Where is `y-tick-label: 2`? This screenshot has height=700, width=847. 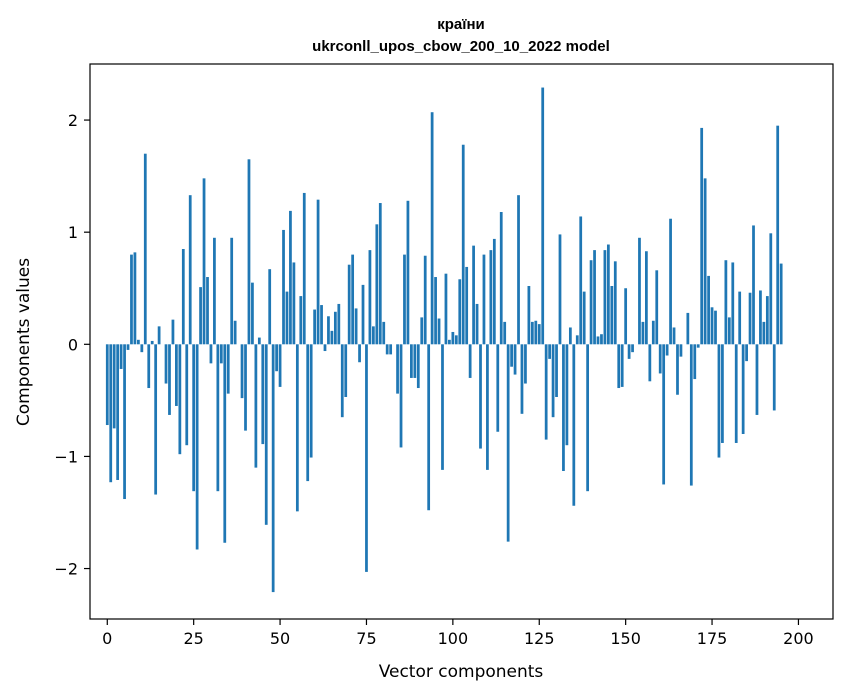 y-tick-label: 2 is located at coordinates (73, 120).